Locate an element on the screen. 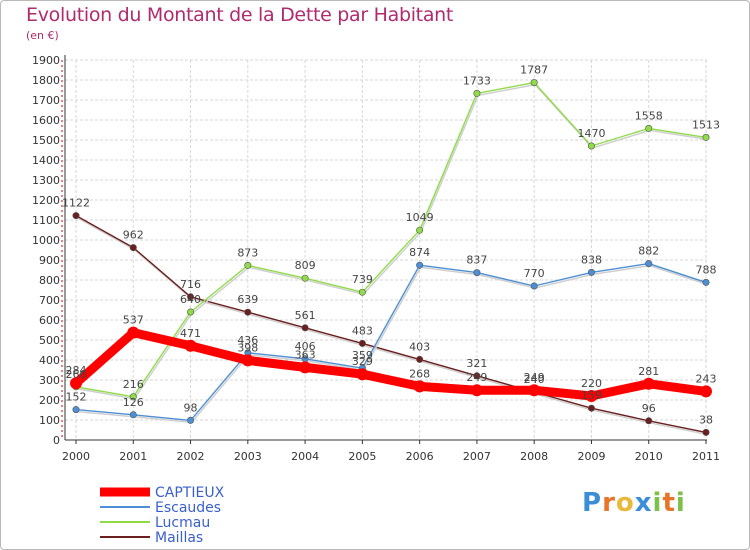  data-label-escaudes: 882 is located at coordinates (648, 251).